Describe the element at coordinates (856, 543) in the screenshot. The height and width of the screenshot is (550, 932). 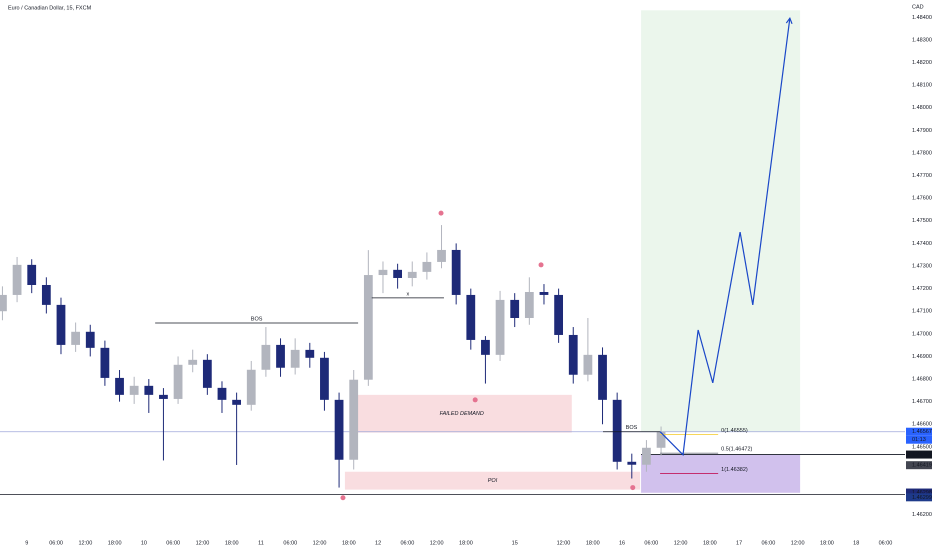
I see `x-tick-label: 18` at that location.